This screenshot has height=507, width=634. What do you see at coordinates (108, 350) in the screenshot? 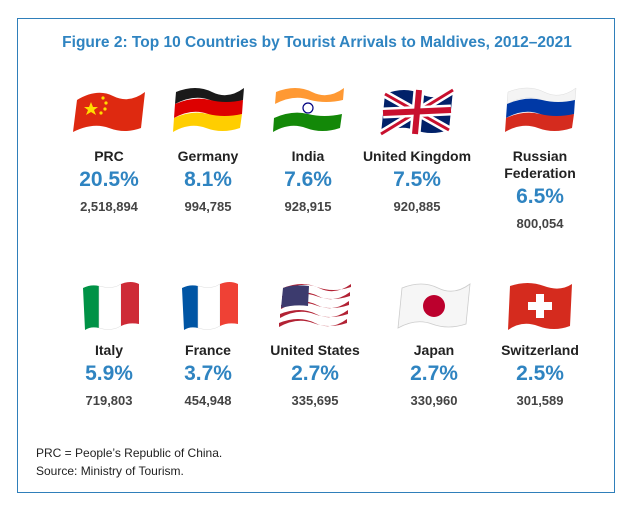
I see `country-name: Italy` at bounding box center [108, 350].